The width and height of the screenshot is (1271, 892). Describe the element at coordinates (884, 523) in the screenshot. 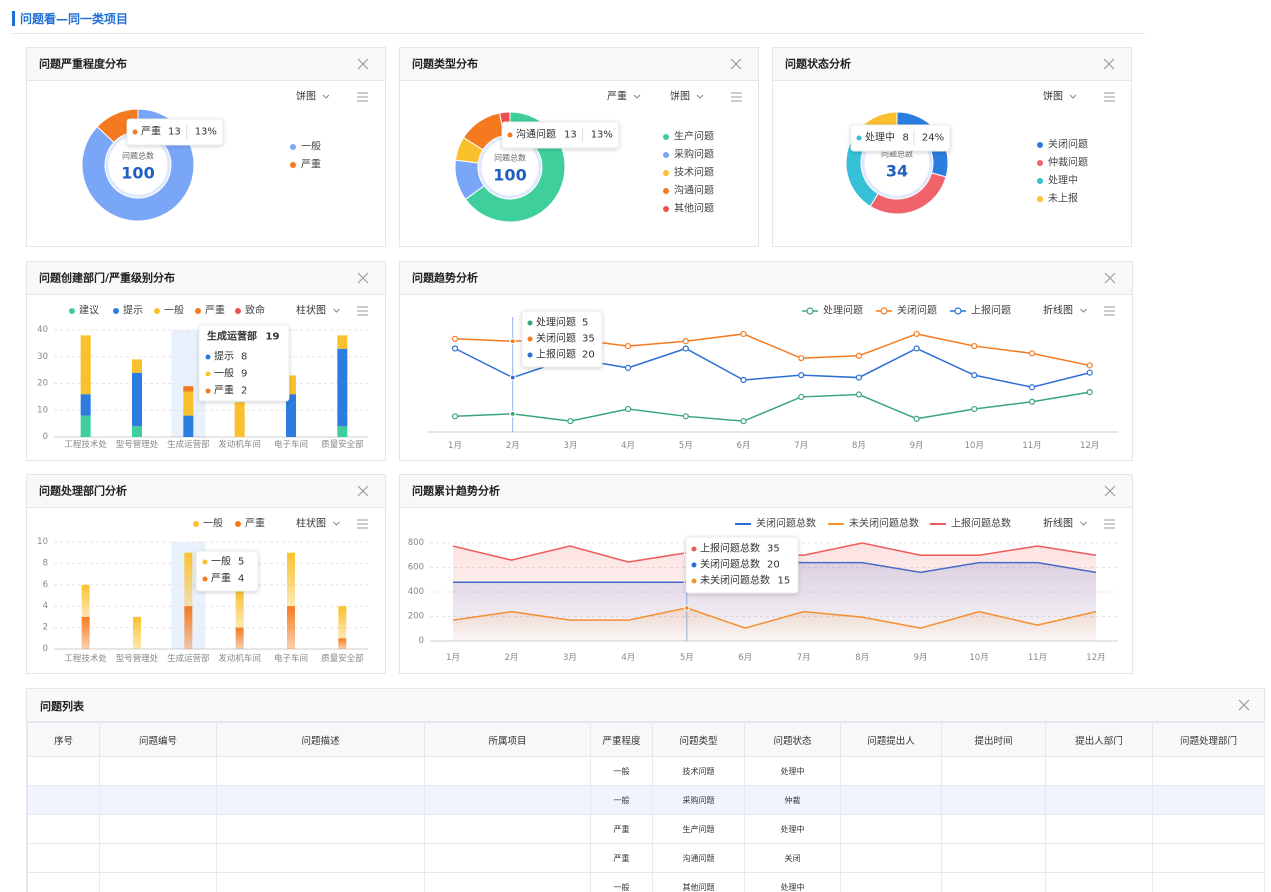

I see `legend-label: 未关闭问题总数` at that location.